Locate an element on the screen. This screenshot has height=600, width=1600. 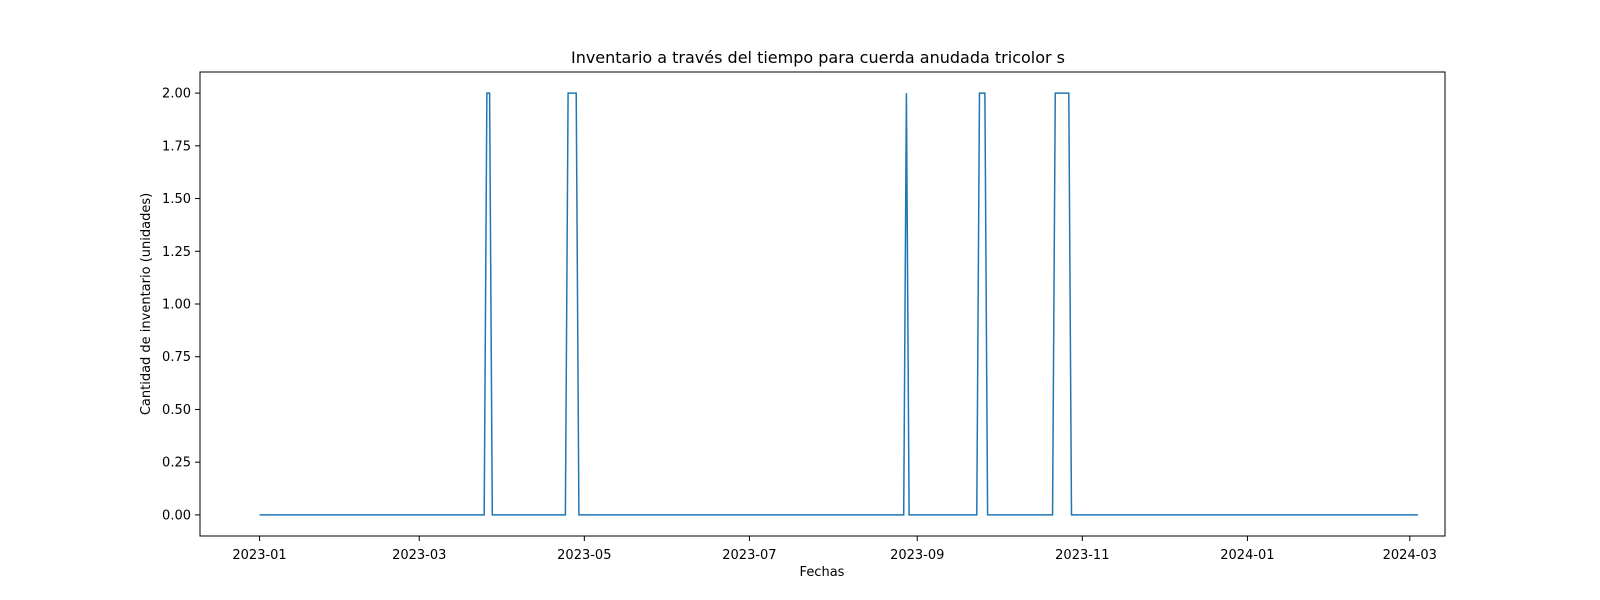
y-tick-label: 1.75 is located at coordinates (176, 146).